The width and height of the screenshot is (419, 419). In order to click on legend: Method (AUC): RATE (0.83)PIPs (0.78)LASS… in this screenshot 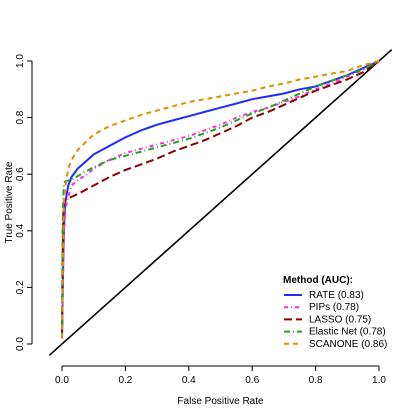, I will do `click(335, 312)`.